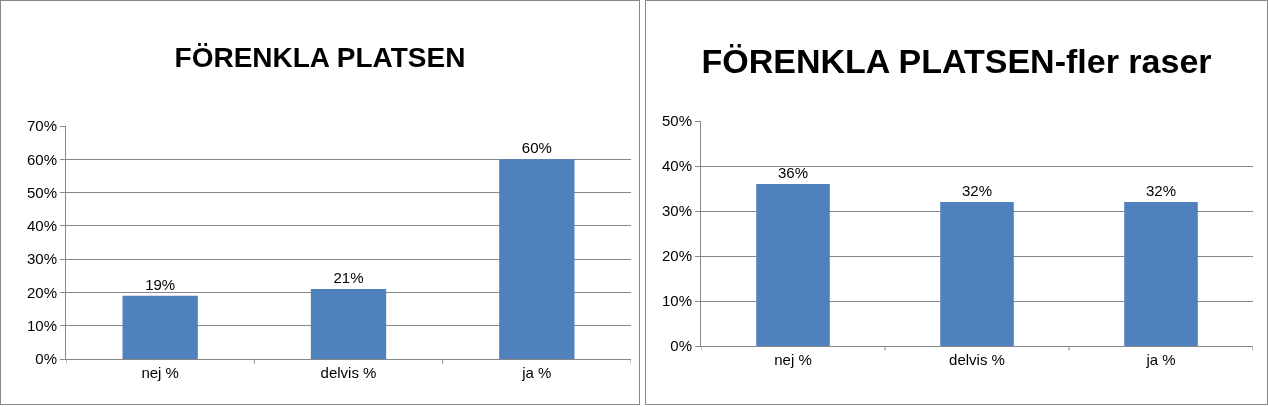 This screenshot has height=407, width=1268. What do you see at coordinates (320, 58) in the screenshot?
I see `chart-title: FÖRENKLA PLATSEN` at bounding box center [320, 58].